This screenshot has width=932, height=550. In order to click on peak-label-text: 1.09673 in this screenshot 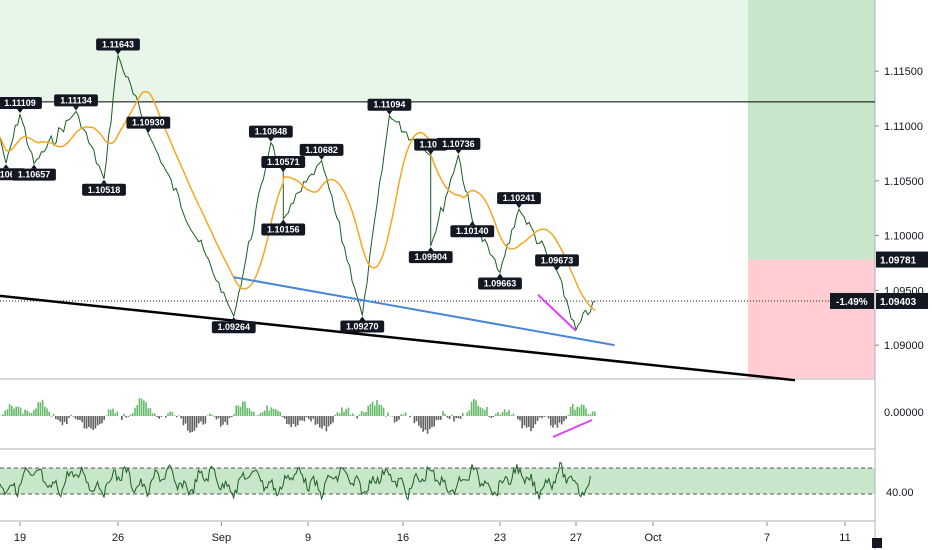, I will do `click(557, 260)`.